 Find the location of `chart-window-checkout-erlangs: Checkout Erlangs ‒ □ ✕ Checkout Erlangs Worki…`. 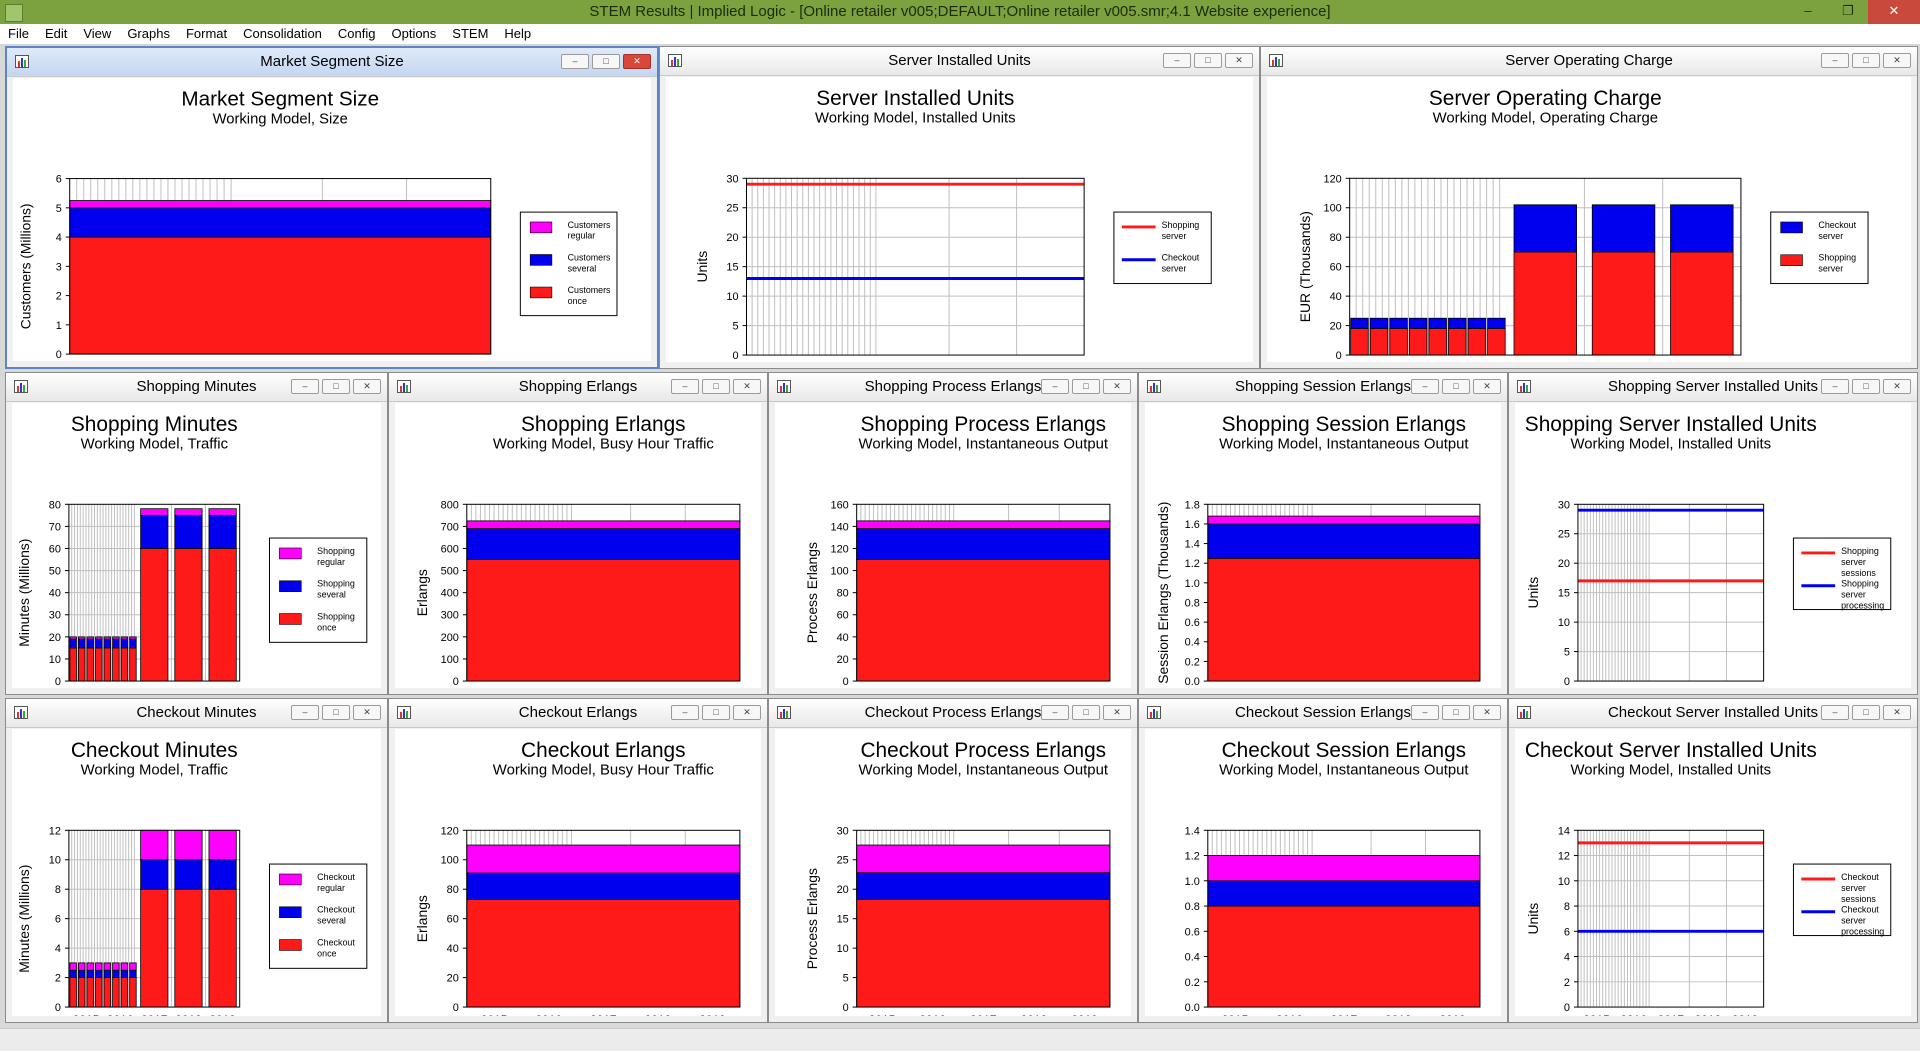

chart-window-checkout-erlangs: Checkout Erlangs ‒ □ ✕ Checkout Erlangs Worki… is located at coordinates (578, 860).